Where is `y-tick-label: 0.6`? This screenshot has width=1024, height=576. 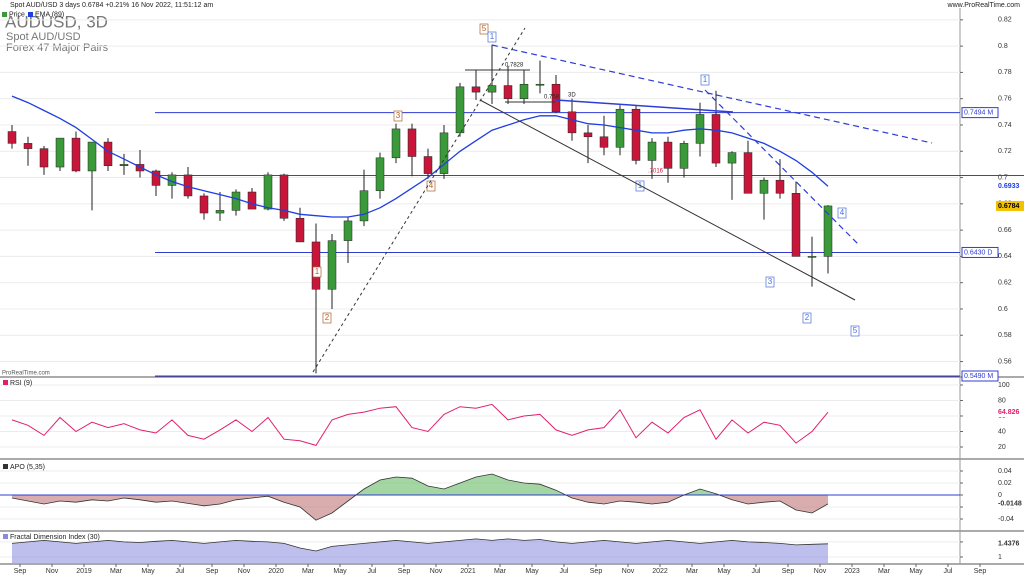 y-tick-label: 0.6 is located at coordinates (1003, 309).